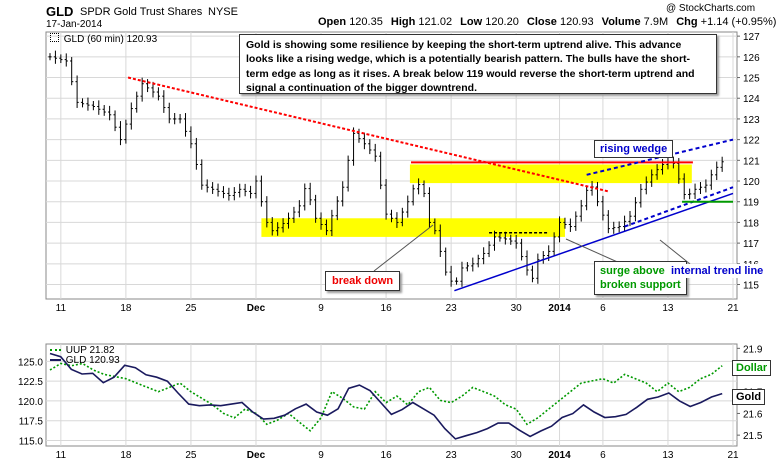 The image size is (780, 465). Describe the element at coordinates (61, 308) in the screenshot. I see `main-x-tick-label: 11` at that location.